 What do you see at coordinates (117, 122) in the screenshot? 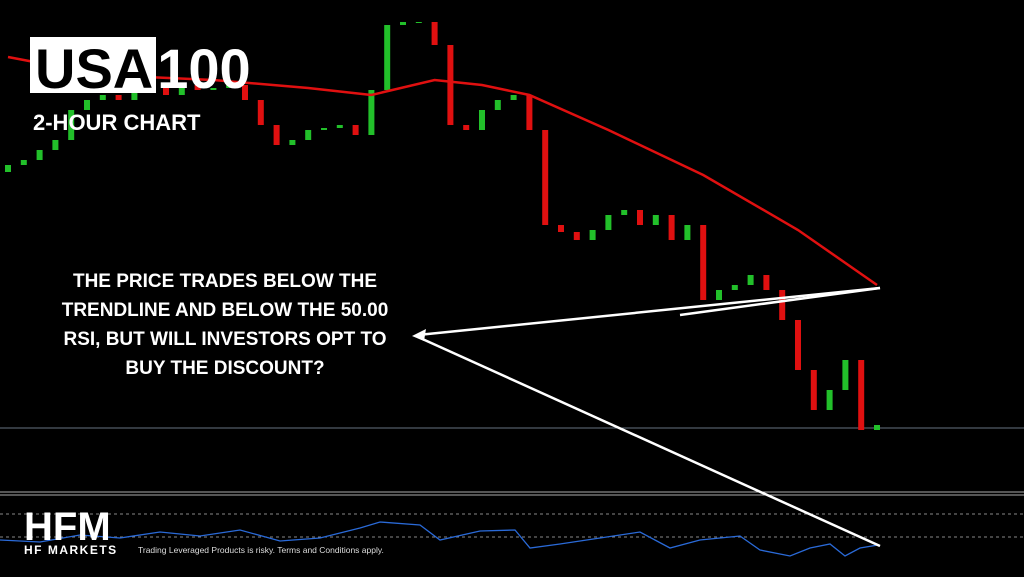
I see `subtitle: 2-HOUR CHART` at bounding box center [117, 122].